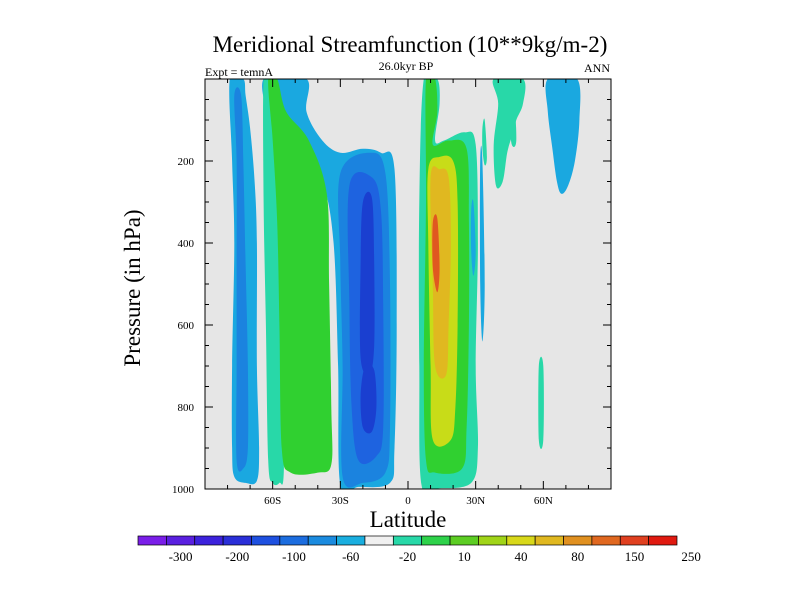  I want to click on colorbar: -300 -200 -100 -60 -20 10 40 80 150 250, so click(419, 549).